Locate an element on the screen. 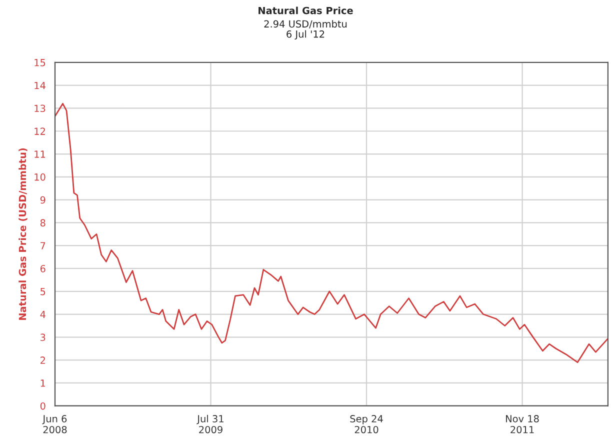 Image resolution: width=611 pixels, height=446 pixels. x-tick-label: Sep 24 2010 is located at coordinates (366, 424).